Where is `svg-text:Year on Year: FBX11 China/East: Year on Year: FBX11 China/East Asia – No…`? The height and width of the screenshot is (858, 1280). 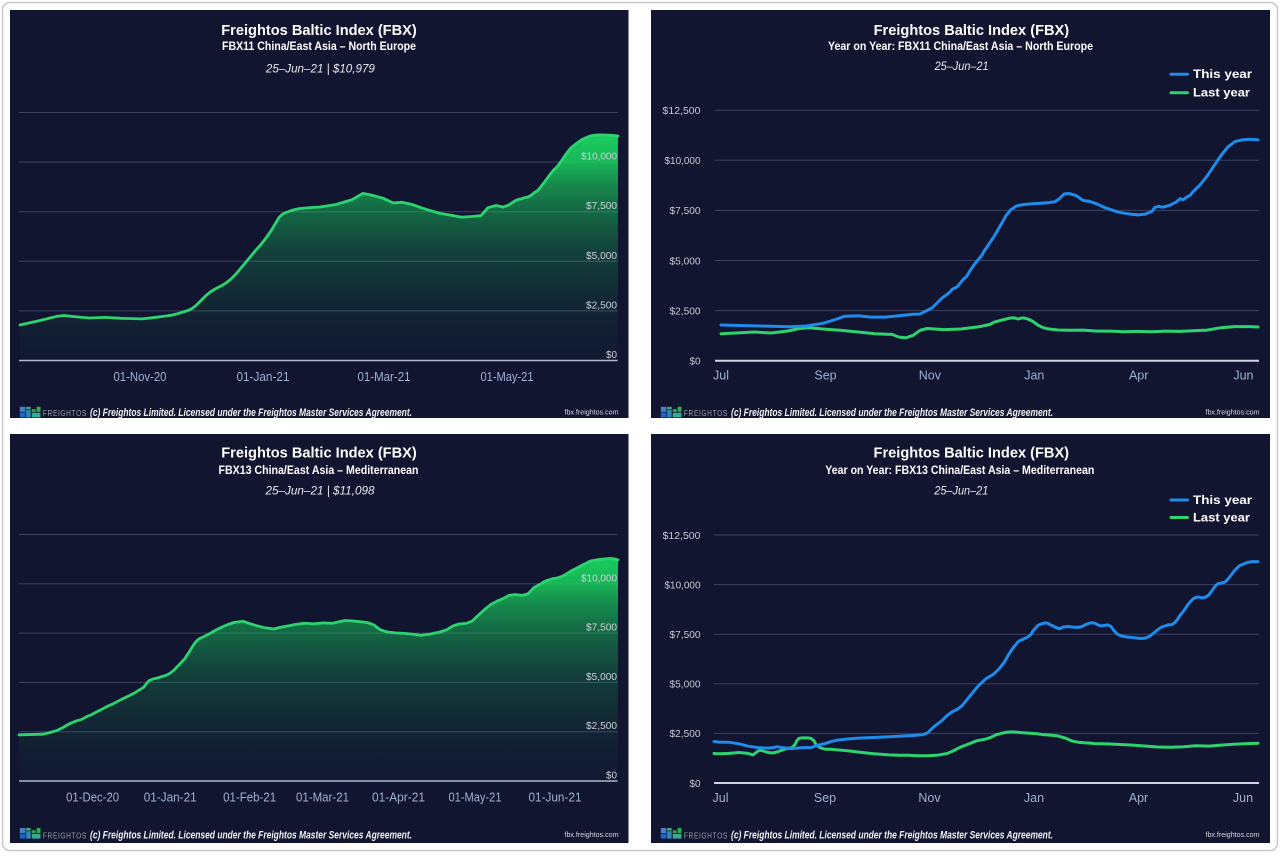
svg-text:Year on Year: FBX11 China/East: Year on Year: FBX11 China/East Asia – No… is located at coordinates (960, 47).